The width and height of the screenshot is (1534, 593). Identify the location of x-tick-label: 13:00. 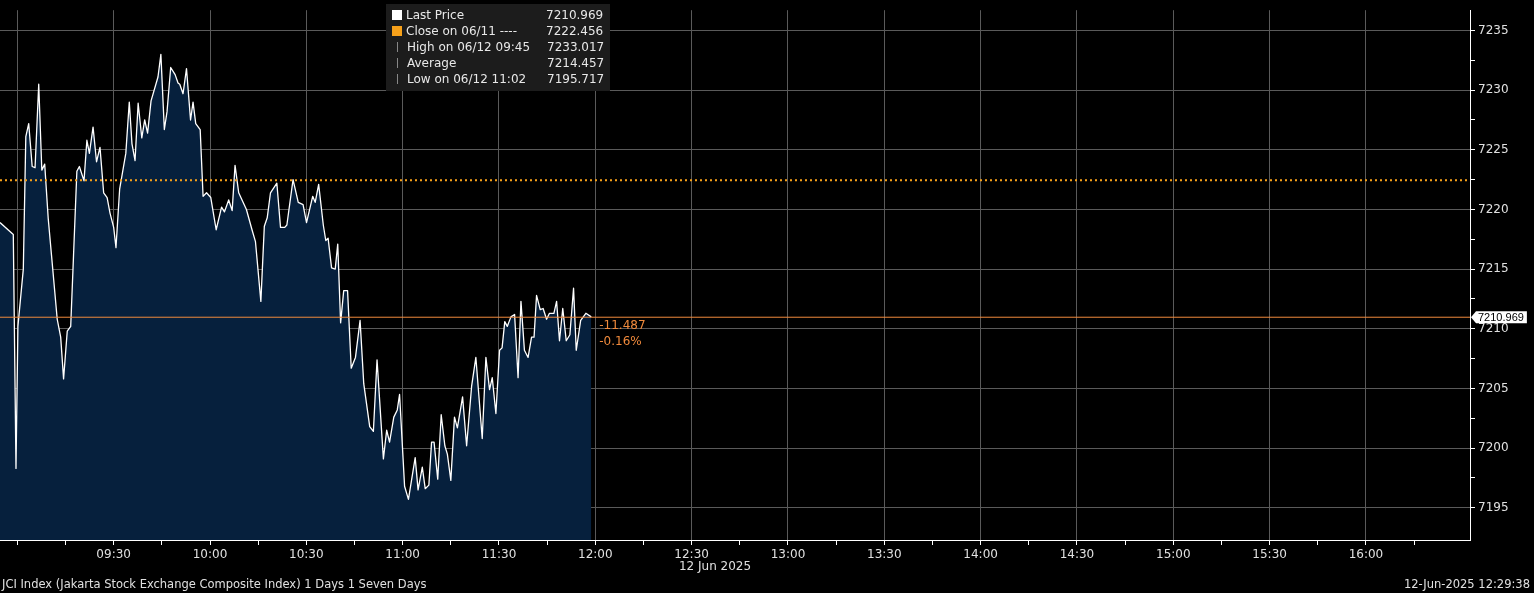
(788, 554).